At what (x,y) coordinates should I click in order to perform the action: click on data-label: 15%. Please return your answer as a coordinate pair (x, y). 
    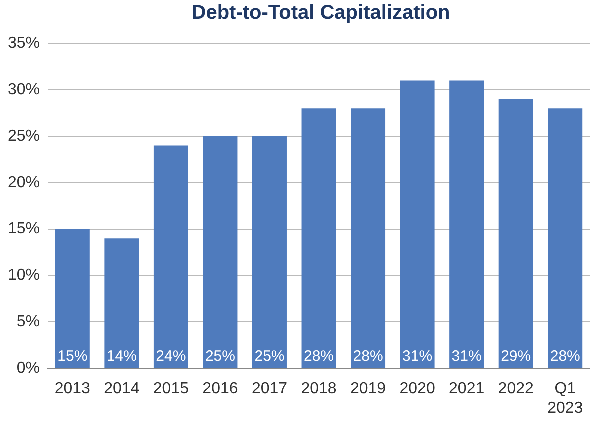
    Looking at the image, I should click on (73, 357).